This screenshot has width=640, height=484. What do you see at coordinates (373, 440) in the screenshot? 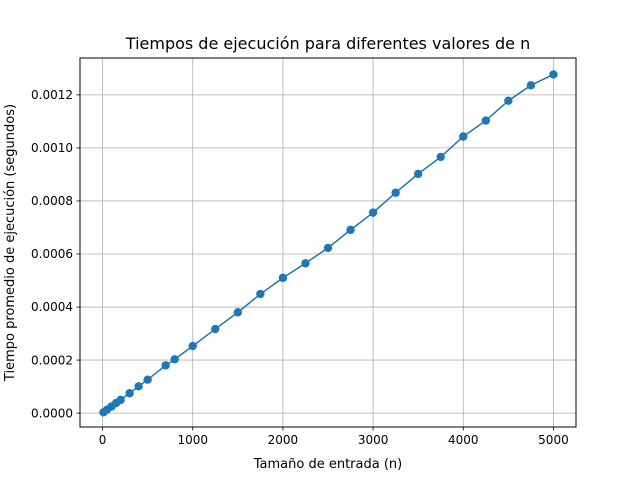
I see `x-tick-label: 3000` at bounding box center [373, 440].